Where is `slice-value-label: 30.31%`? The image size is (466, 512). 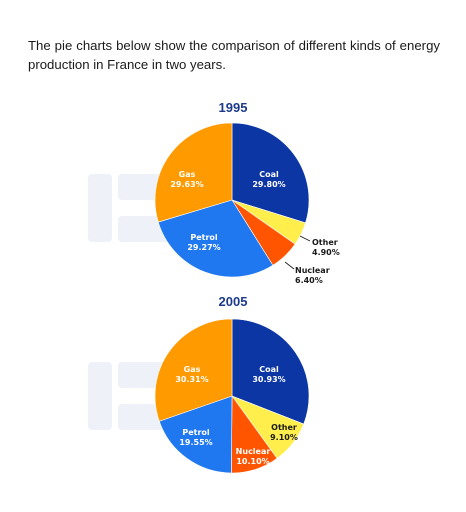 slice-value-label: 30.31% is located at coordinates (191, 379).